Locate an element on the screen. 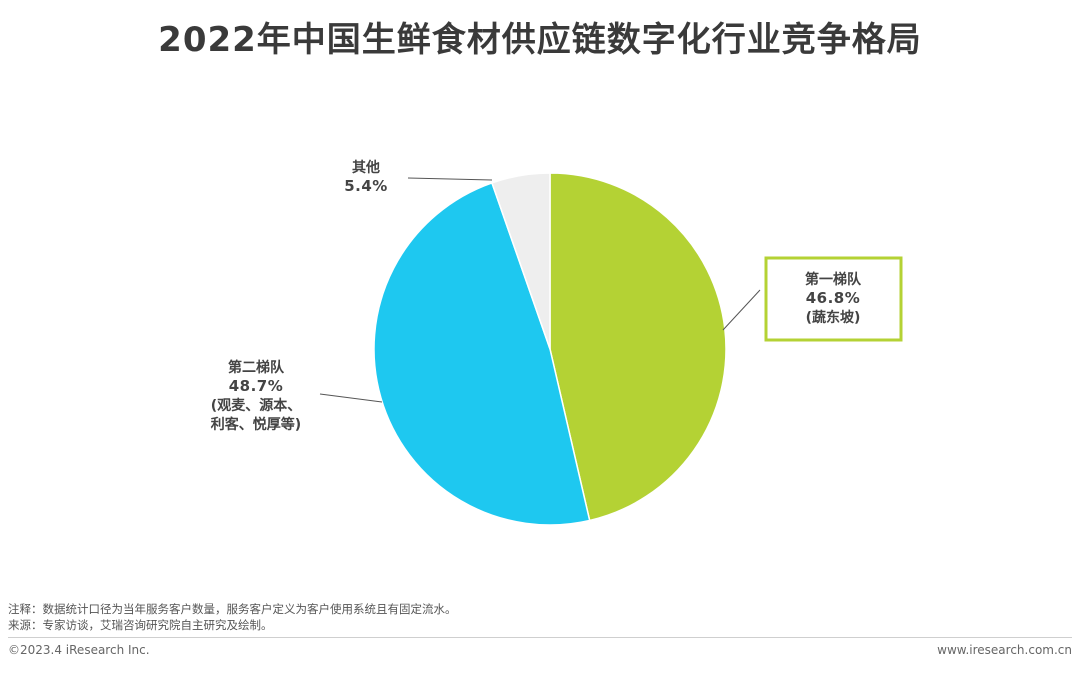 The height and width of the screenshot is (673, 1080). slice-name-2: 其他 is located at coordinates (366, 167).